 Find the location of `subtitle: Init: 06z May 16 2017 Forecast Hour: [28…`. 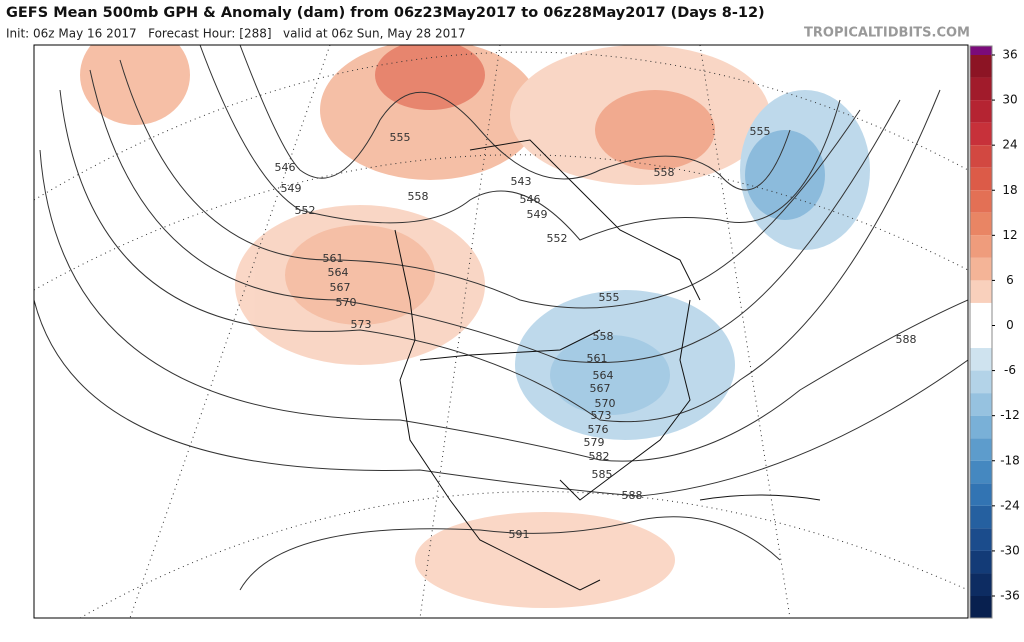

subtitle: Init: 06z May 16 2017 Forecast Hour: [28… is located at coordinates (235, 34).